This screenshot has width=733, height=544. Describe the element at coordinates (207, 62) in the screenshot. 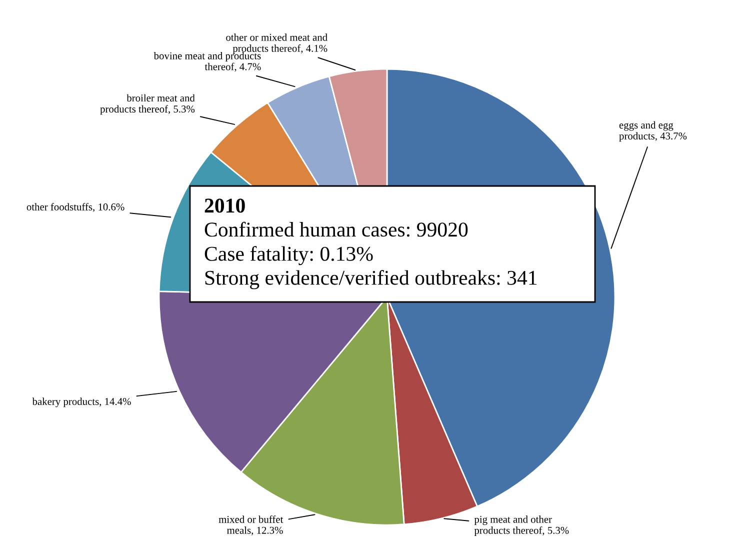

I see `slice-label: bovine meat and products thereof, 4.7%` at that location.